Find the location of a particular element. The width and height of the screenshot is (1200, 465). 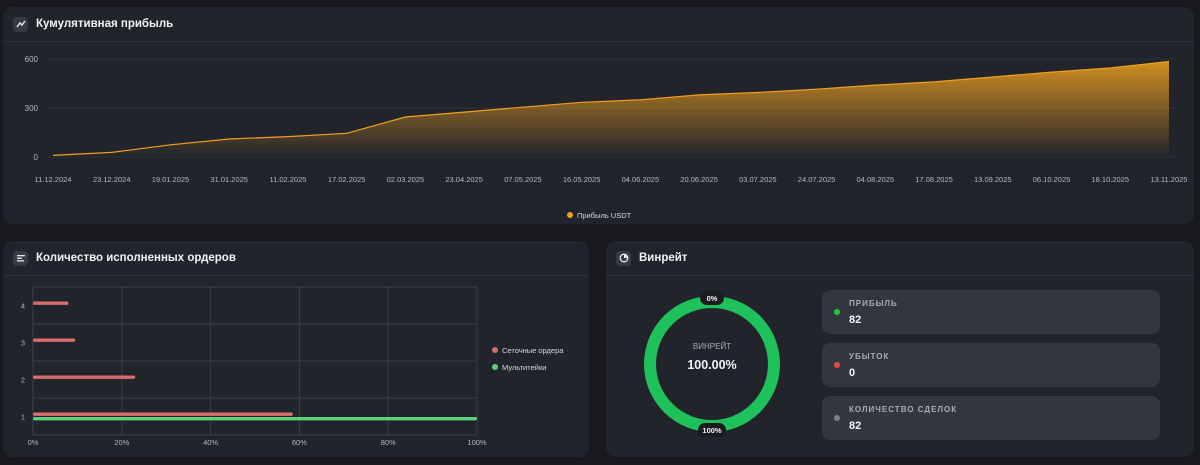

y-tick-label: 0 is located at coordinates (36, 157).